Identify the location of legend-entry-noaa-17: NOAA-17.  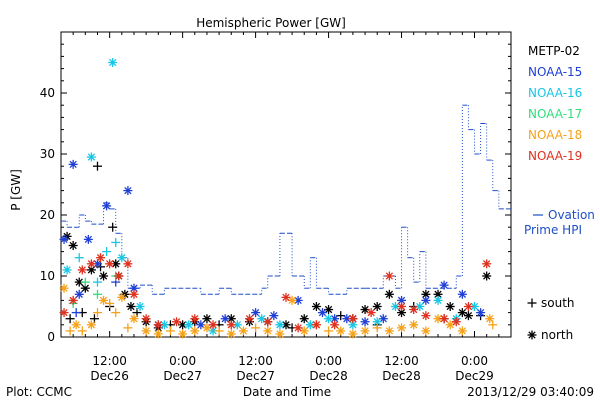
(555, 114).